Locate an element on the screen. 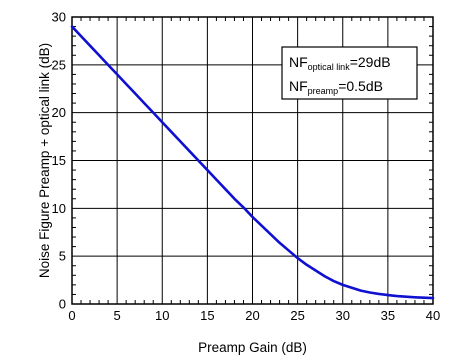  legend-entry-optical-link: NFoptical link=29dB is located at coordinates (340, 63).